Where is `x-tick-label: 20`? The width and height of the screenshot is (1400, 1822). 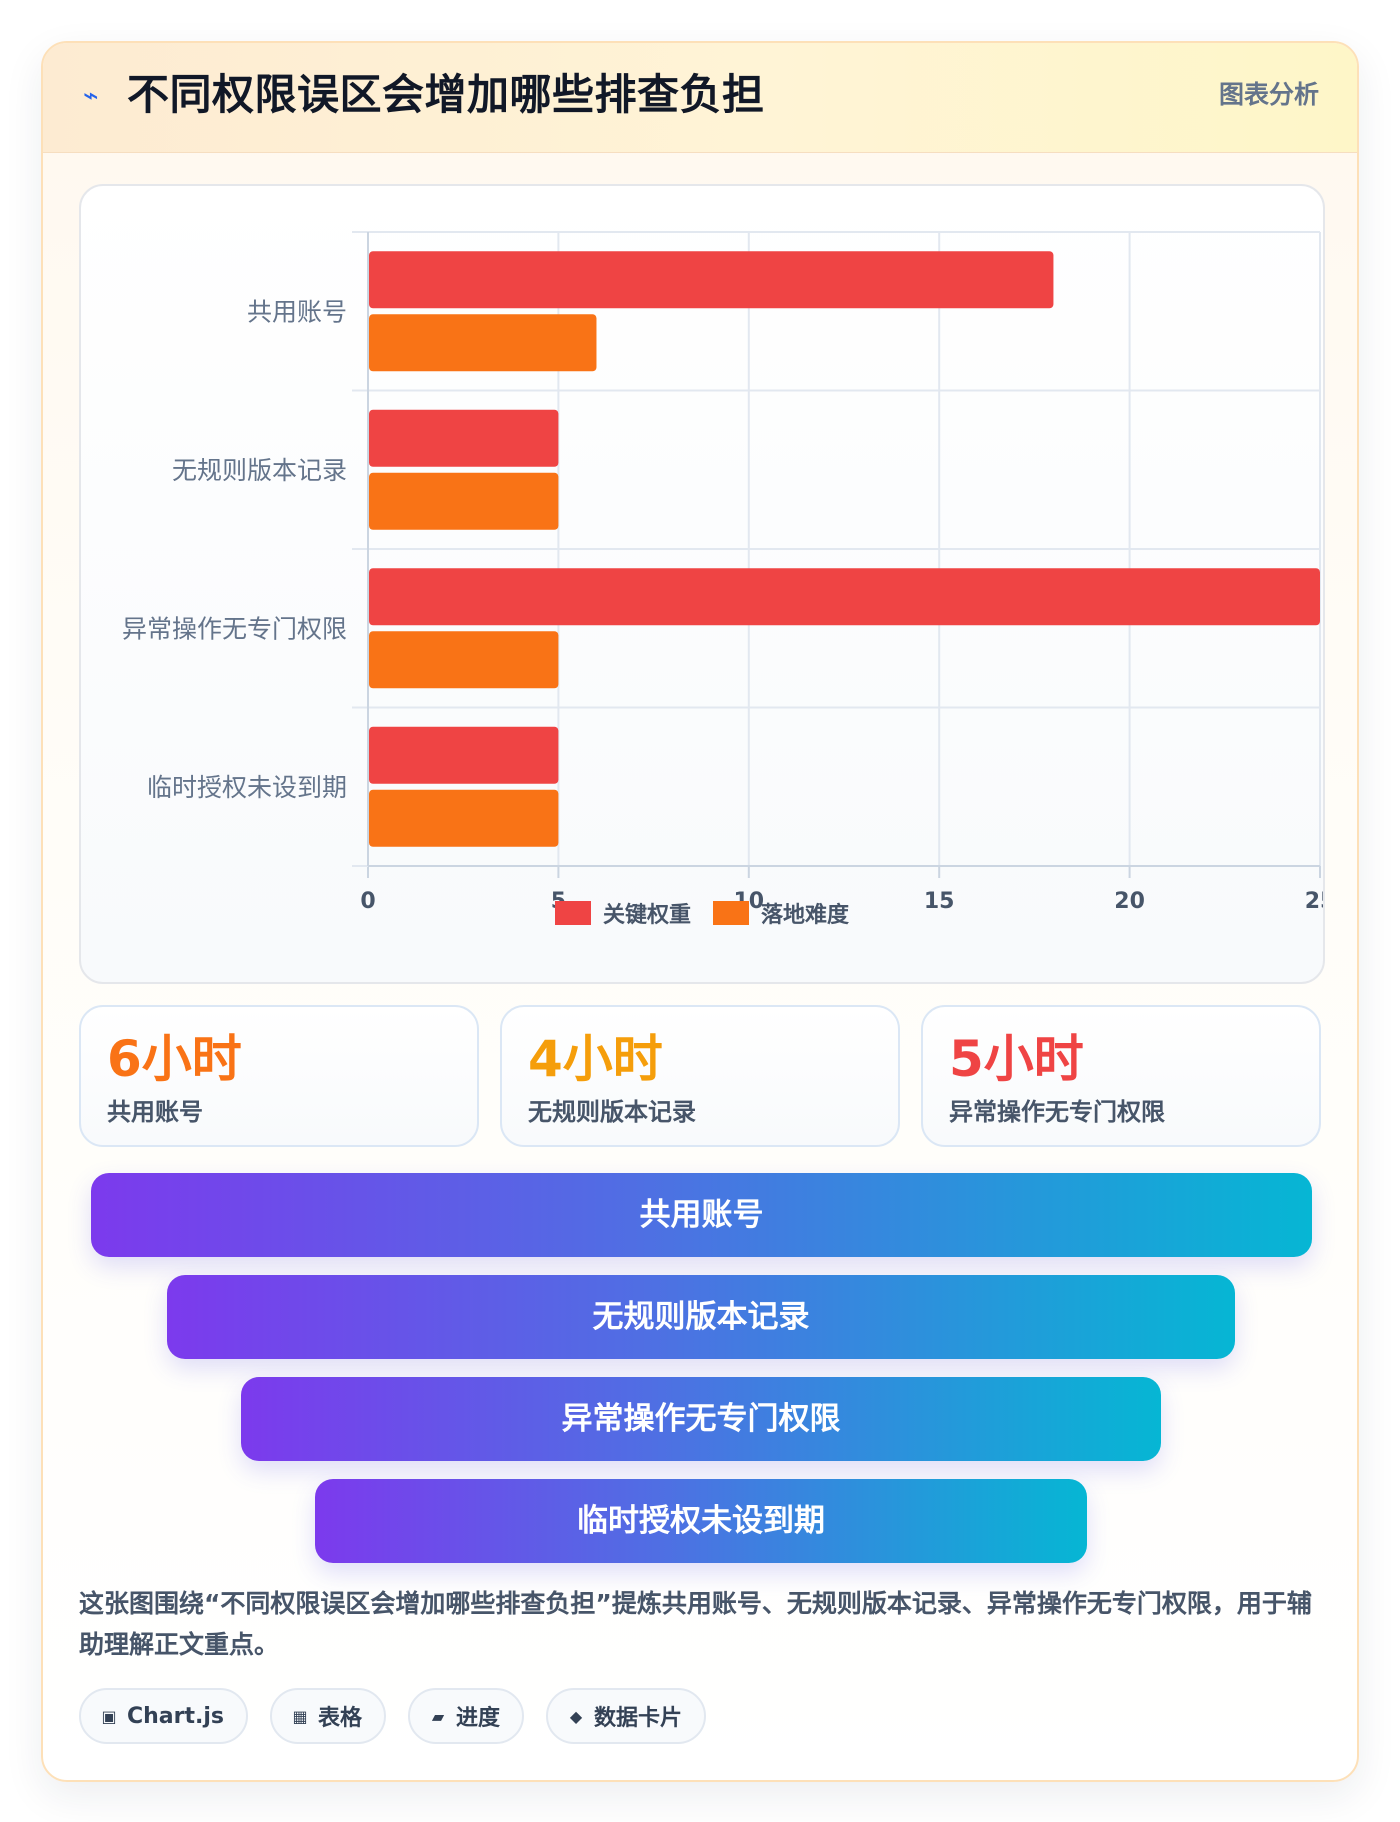 x-tick-label: 20 is located at coordinates (1129, 901).